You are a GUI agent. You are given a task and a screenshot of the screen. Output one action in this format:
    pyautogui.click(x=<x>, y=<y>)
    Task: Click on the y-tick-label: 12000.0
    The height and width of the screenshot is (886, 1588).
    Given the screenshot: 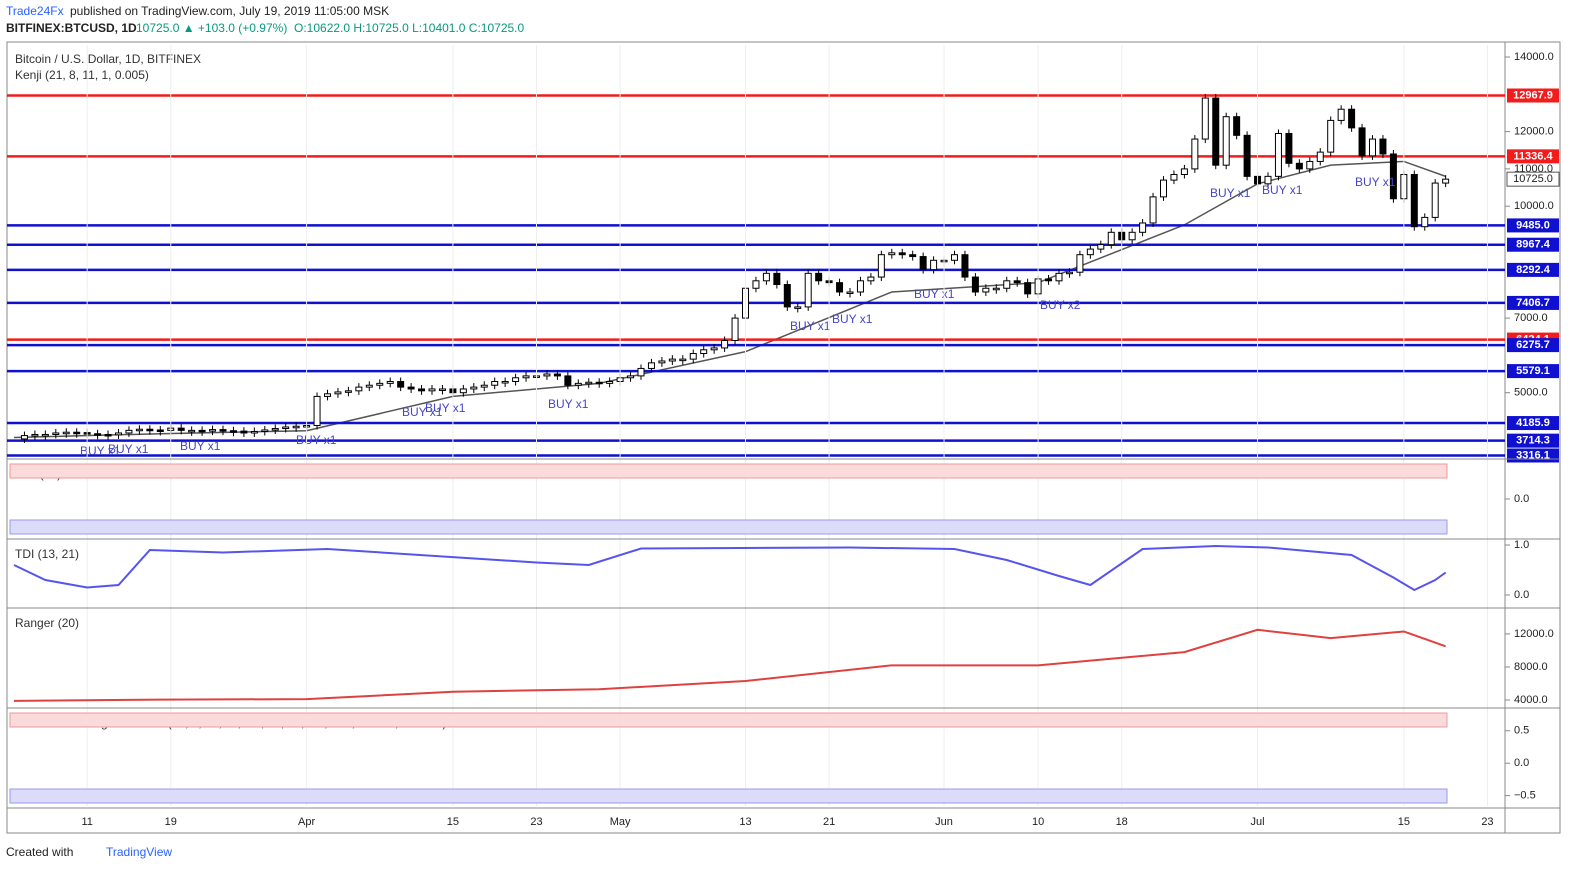 What is the action you would take?
    pyautogui.click(x=1534, y=132)
    